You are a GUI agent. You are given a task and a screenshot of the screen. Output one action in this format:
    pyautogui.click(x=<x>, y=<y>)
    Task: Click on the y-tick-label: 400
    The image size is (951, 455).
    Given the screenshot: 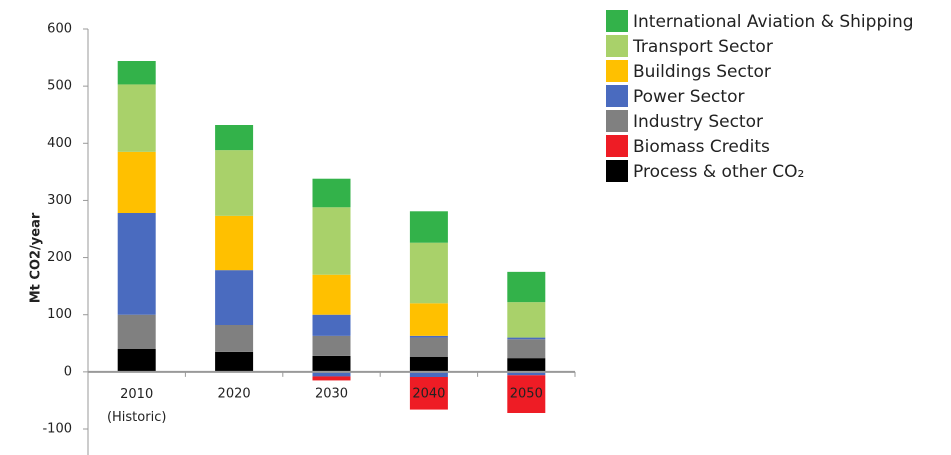 What is the action you would take?
    pyautogui.click(x=59, y=143)
    